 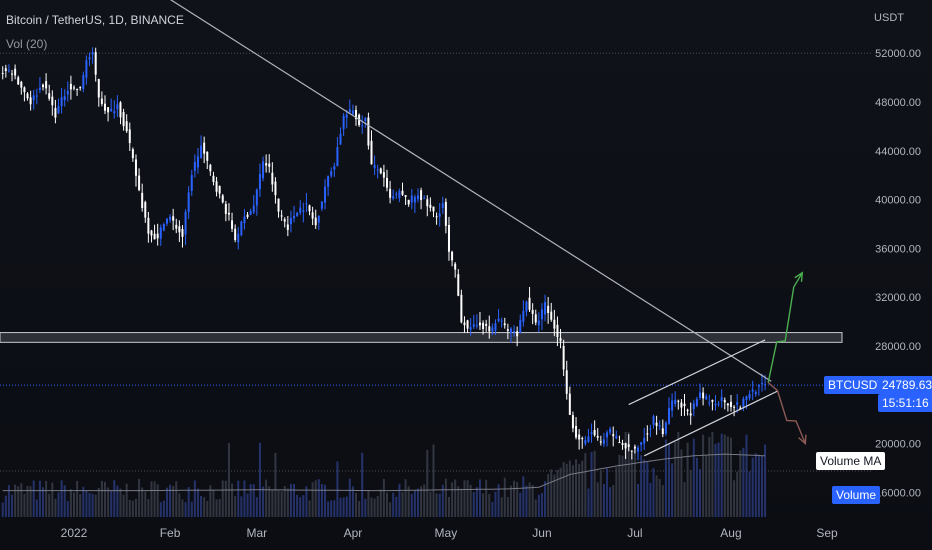 What do you see at coordinates (787, 413) in the screenshot?
I see `projection-down-arrow` at bounding box center [787, 413].